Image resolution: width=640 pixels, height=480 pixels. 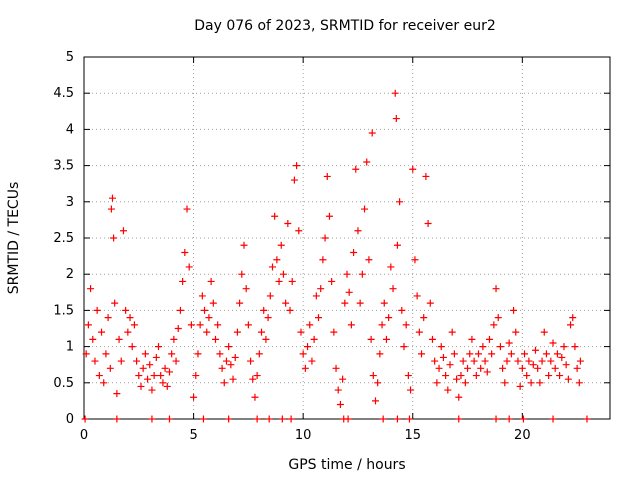 What do you see at coordinates (63, 310) in the screenshot?
I see `y-tick-label: 1.5` at bounding box center [63, 310].